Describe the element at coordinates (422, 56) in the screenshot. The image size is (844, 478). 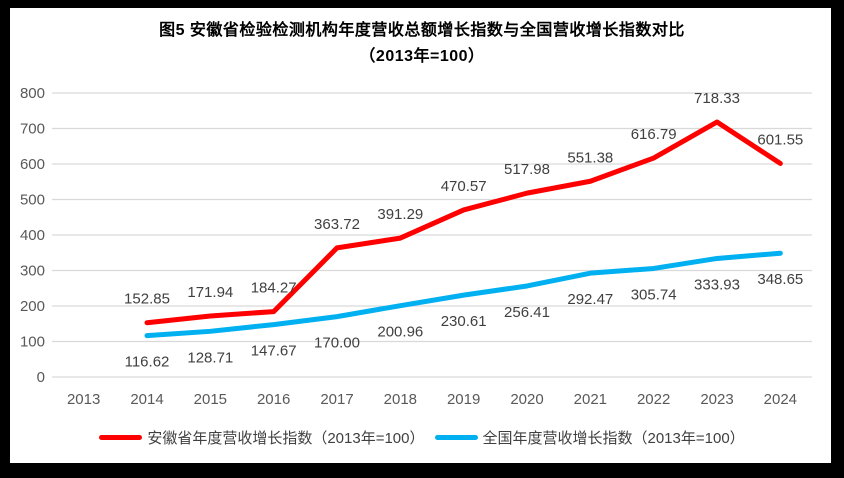
I see `chart-title-line2: （2013年=100）` at that location.